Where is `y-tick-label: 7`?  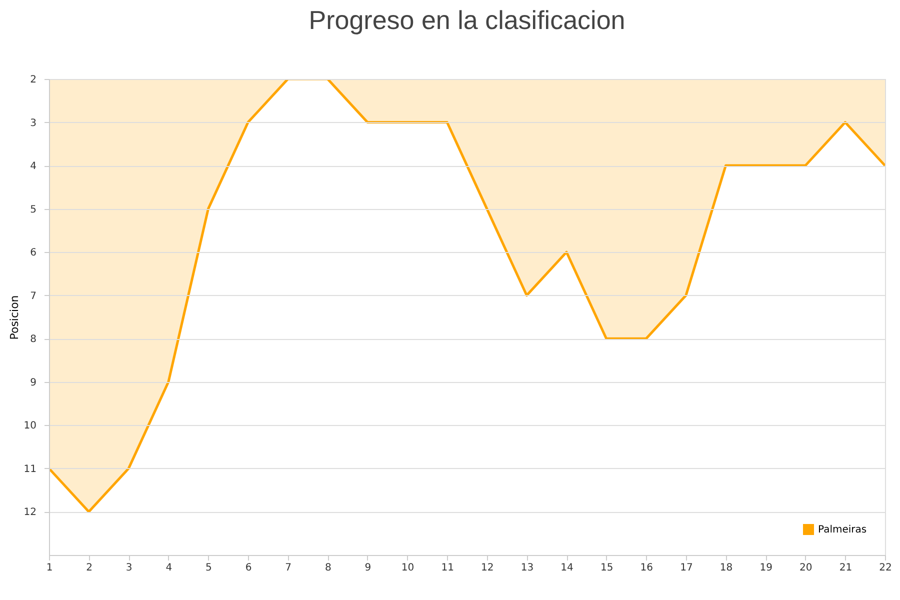 y-tick-label: 7 is located at coordinates (33, 296).